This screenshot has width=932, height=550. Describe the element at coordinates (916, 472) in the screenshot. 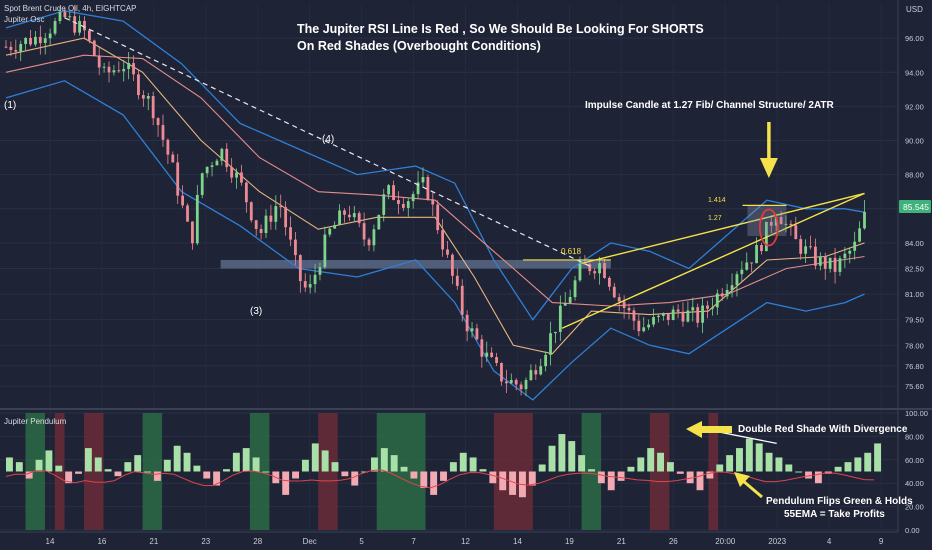

I see `pendulum-axis: 100.00 80.00 60.00 40.00 20.00 0.00` at that location.